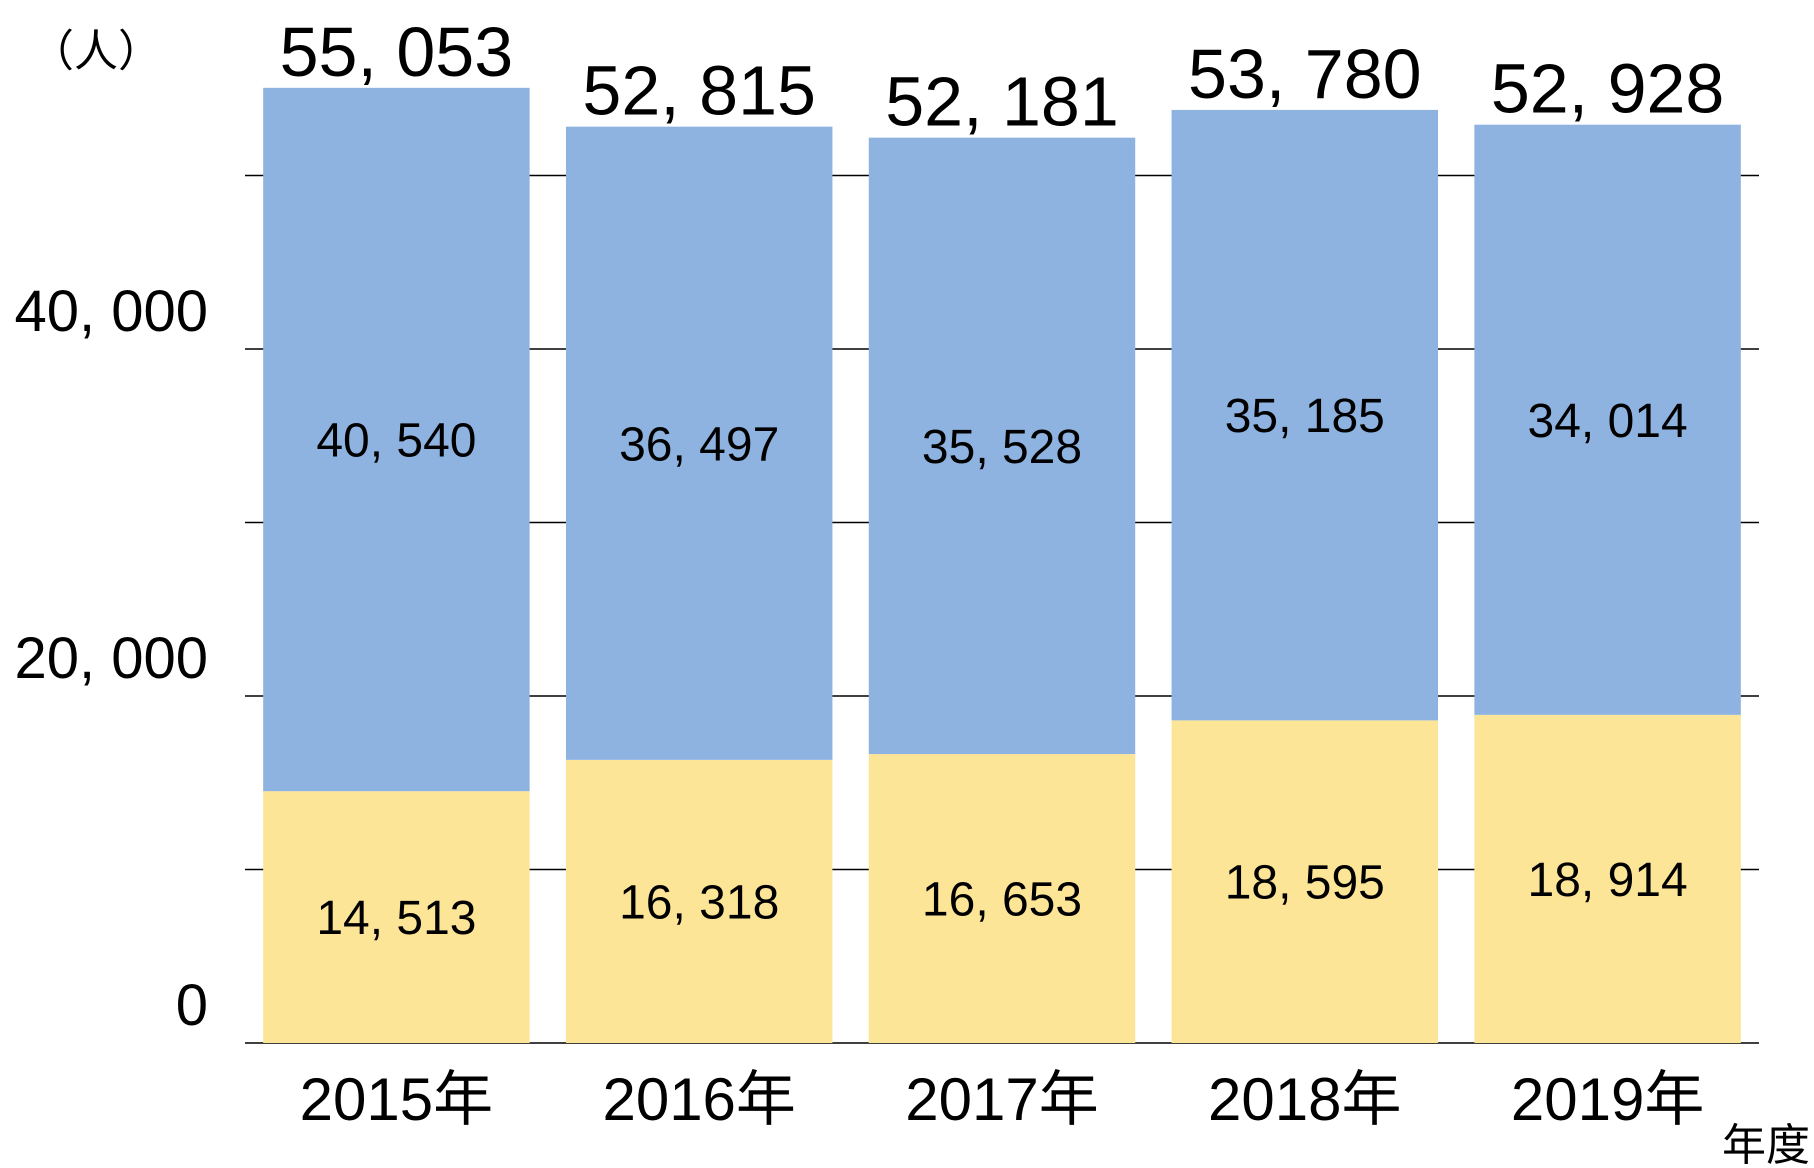  I want to click on value-label: 35, 185, so click(1305, 416).